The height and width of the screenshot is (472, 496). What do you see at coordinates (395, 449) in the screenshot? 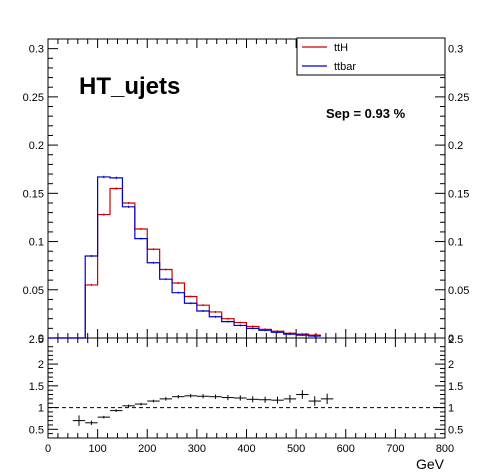
I see `x-tick-label: 700` at bounding box center [395, 449].